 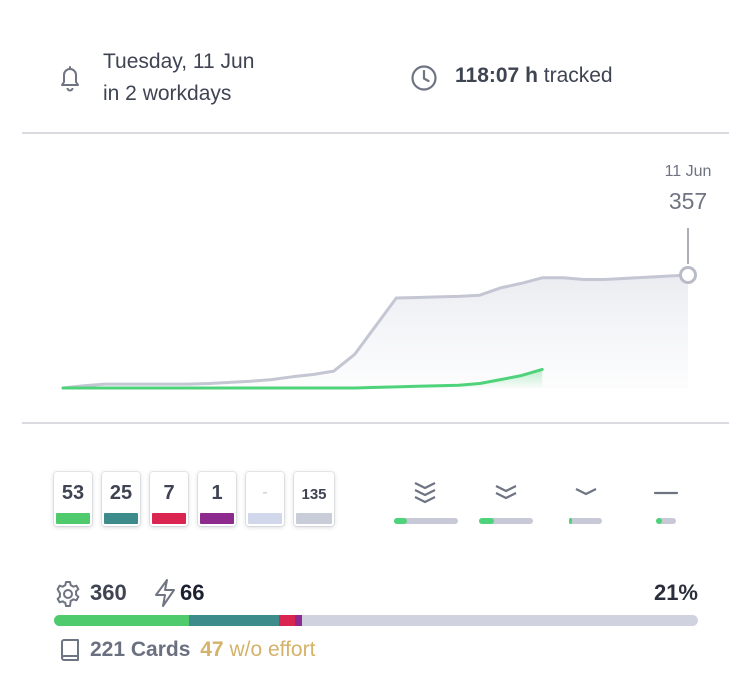 I want to click on divider-top, so click(x=375, y=133).